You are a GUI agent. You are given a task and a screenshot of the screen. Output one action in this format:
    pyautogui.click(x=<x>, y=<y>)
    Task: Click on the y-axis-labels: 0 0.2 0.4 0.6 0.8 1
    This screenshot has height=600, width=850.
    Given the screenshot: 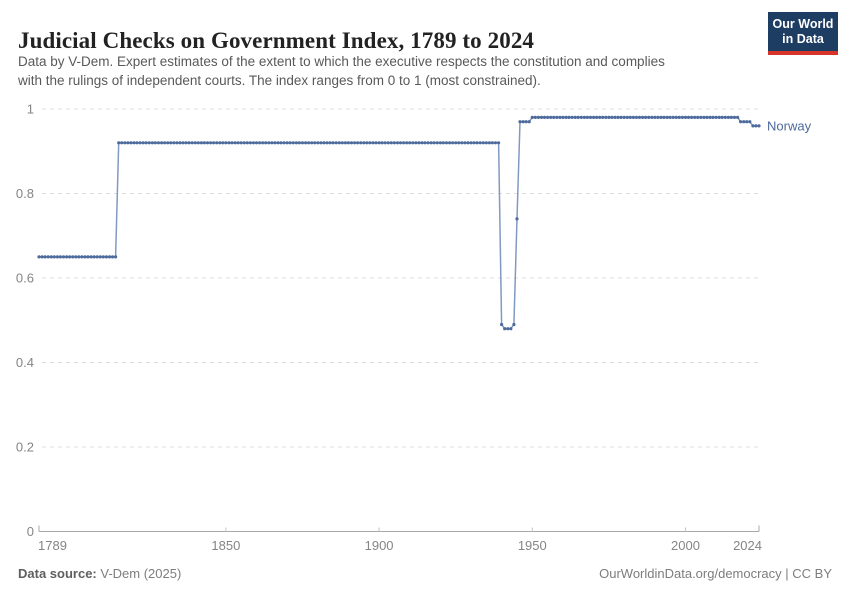 What is the action you would take?
    pyautogui.click(x=25, y=321)
    